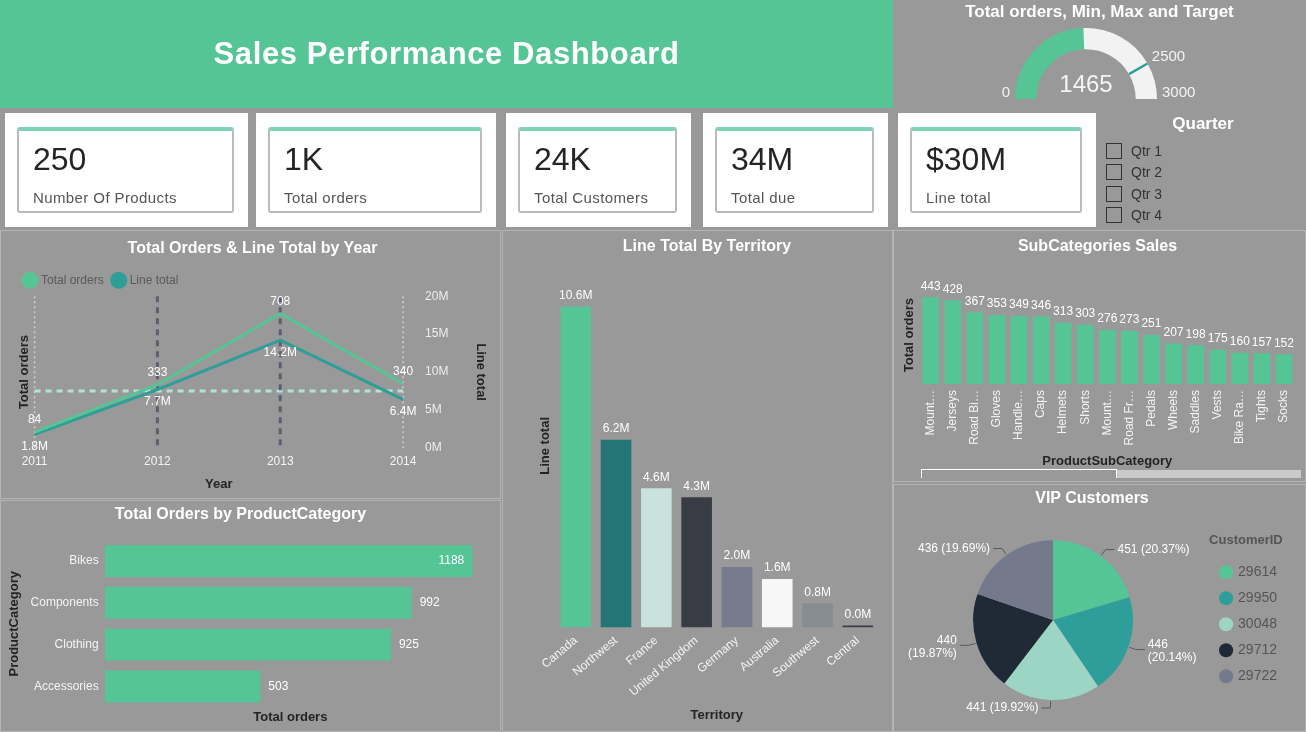  I want to click on legend-label: 29614, so click(1258, 571).